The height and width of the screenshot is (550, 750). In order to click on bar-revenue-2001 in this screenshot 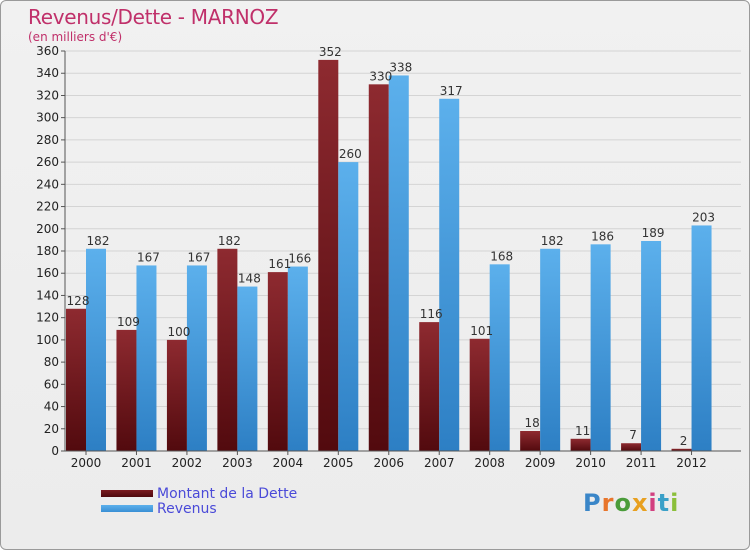, I will do `click(146, 358)`.